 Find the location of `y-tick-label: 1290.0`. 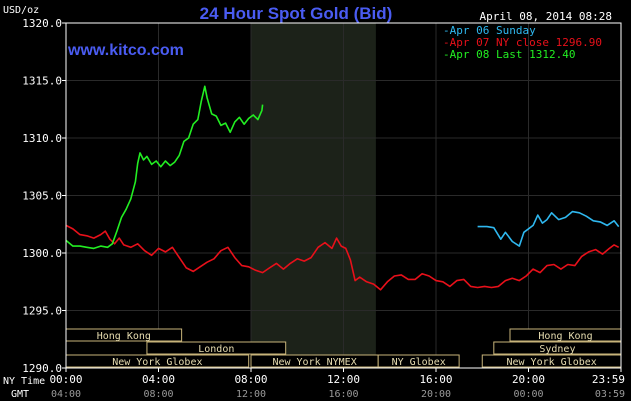

y-tick-label: 1290.0 is located at coordinates (42, 368).